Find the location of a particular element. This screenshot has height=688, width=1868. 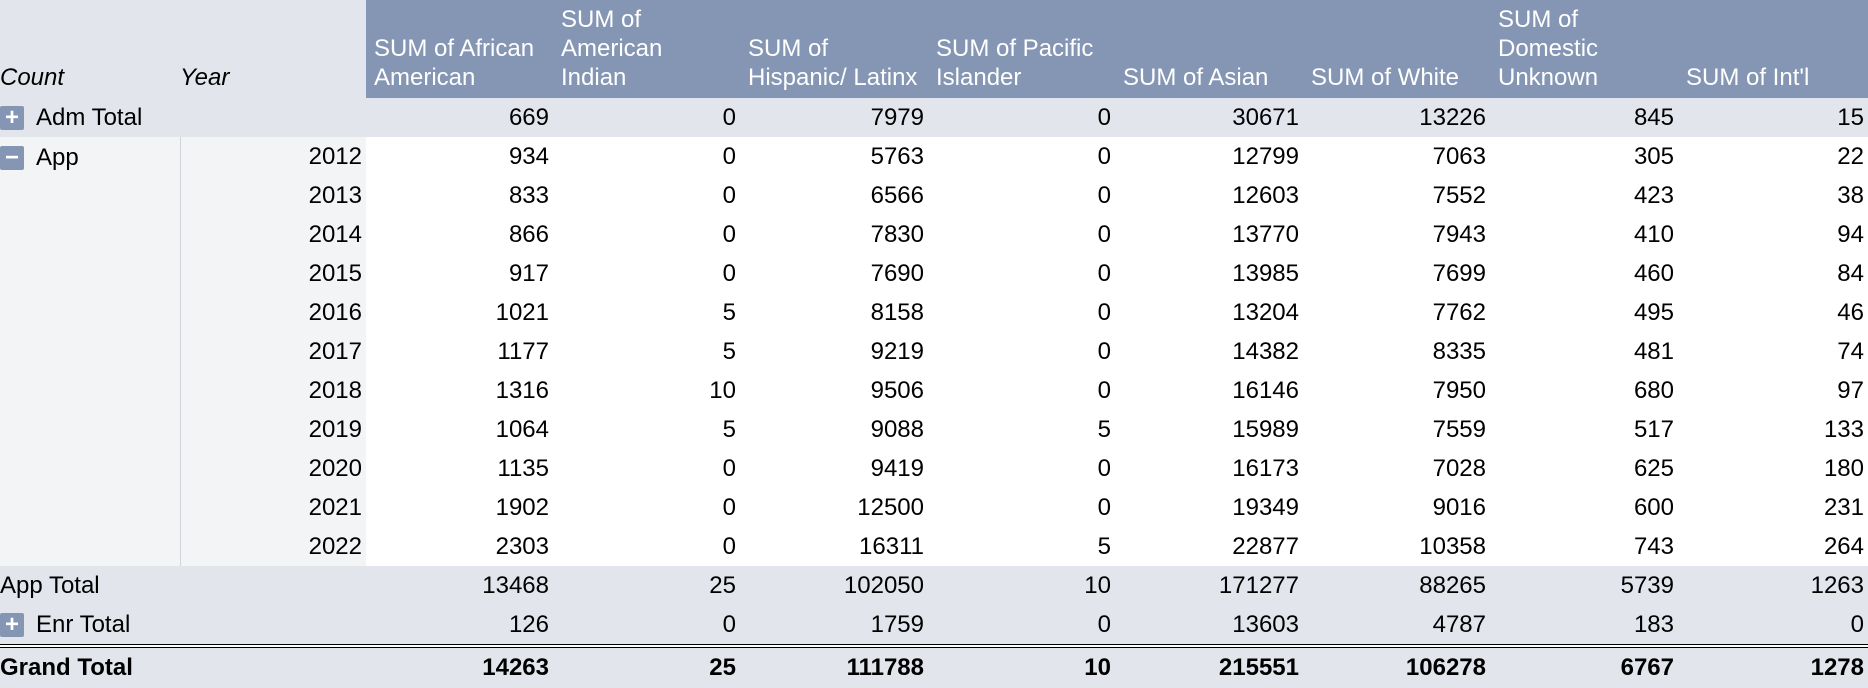

adm-total-label: Adm Total is located at coordinates (89, 117).